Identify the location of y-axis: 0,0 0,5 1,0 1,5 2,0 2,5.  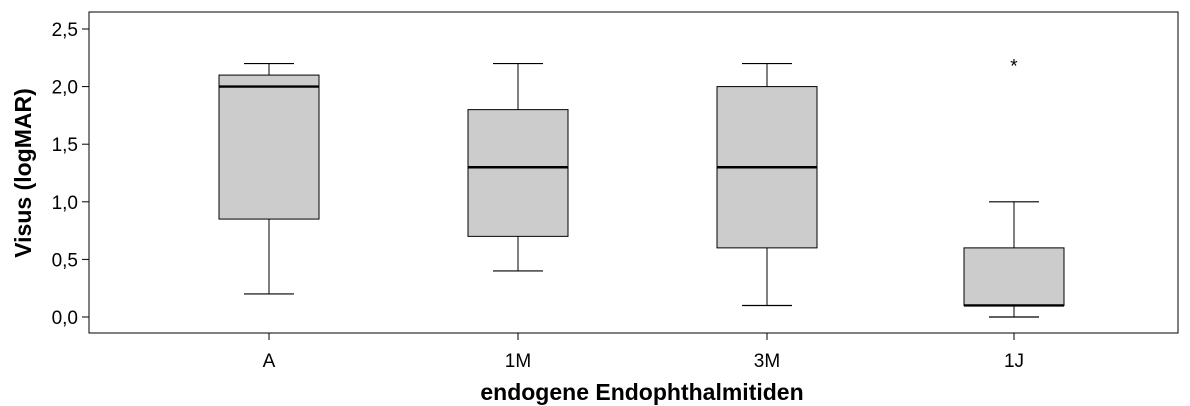
(70, 174).